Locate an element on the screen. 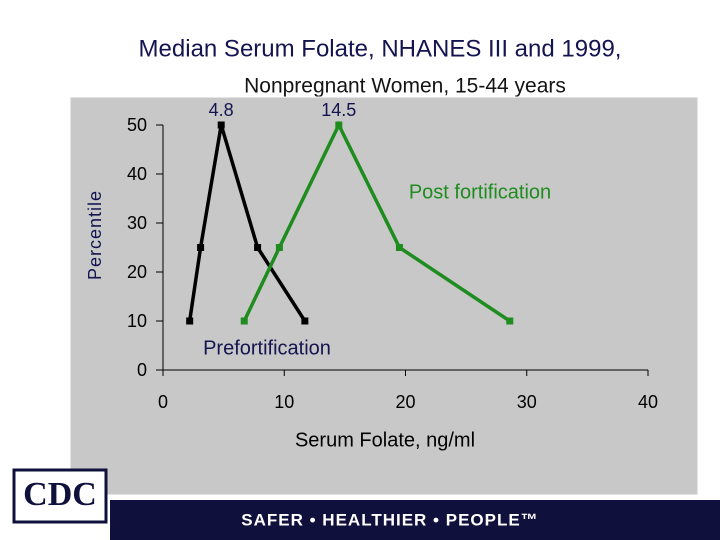 The image size is (720, 540). x-tick-label: 20 is located at coordinates (405, 402).